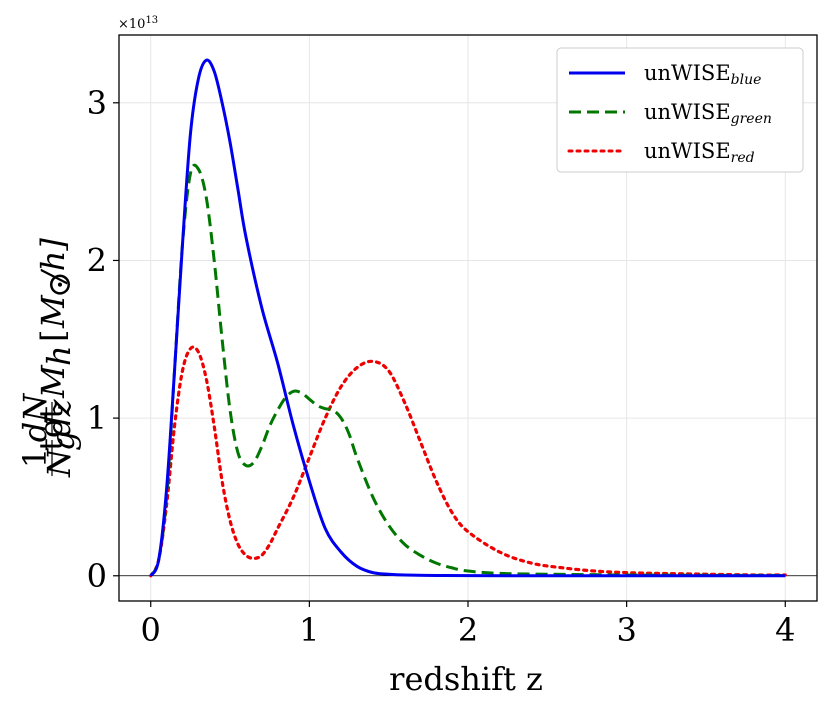  What do you see at coordinates (699, 152) in the screenshot?
I see `legend-label-red: unWISEred` at bounding box center [699, 152].